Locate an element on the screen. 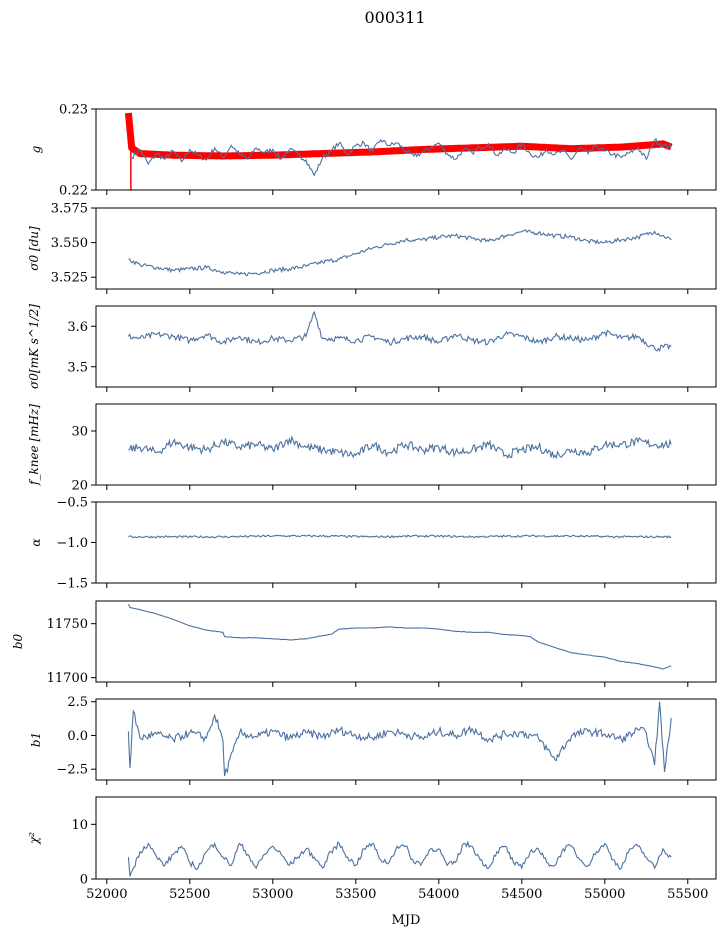  axes-frame-fknee is located at coordinates (406, 444).